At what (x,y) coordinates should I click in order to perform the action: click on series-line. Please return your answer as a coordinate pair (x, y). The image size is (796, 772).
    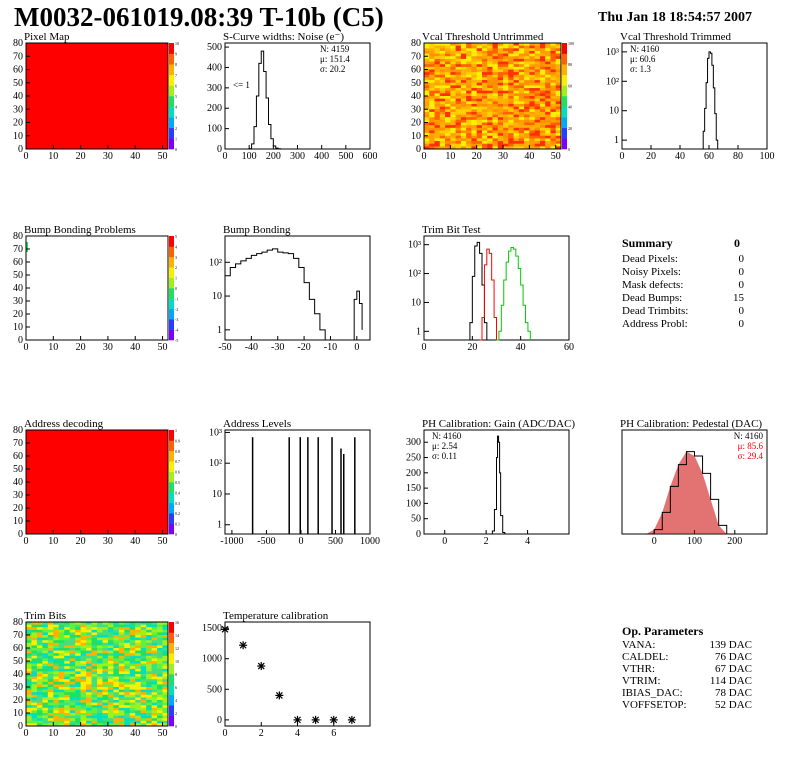
    Looking at the image, I should click on (687, 493).